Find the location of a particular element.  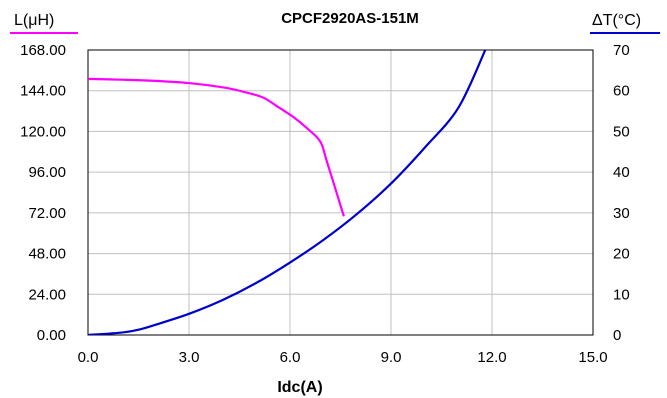

y-right-tick-label: 10 is located at coordinates (621, 294).